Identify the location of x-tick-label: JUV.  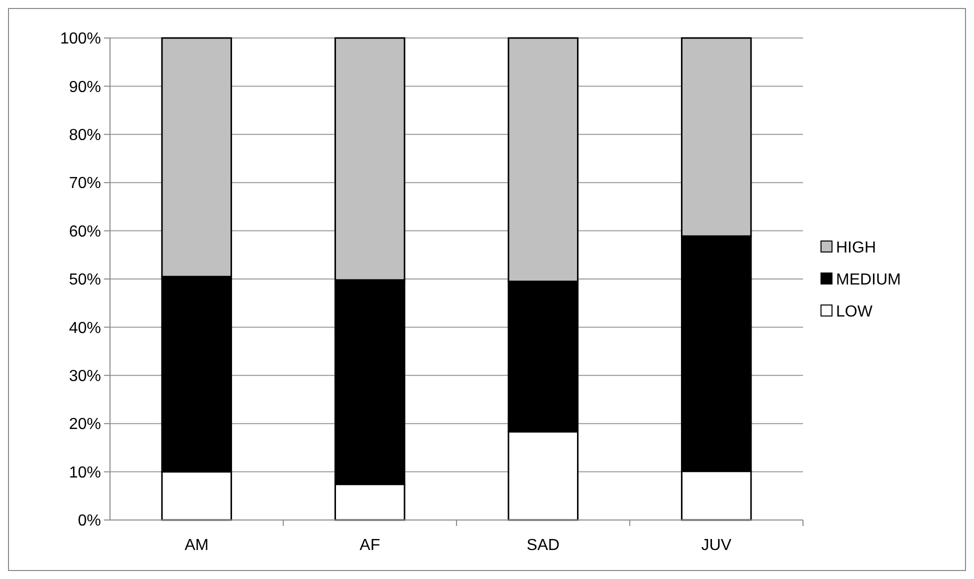
(716, 545).